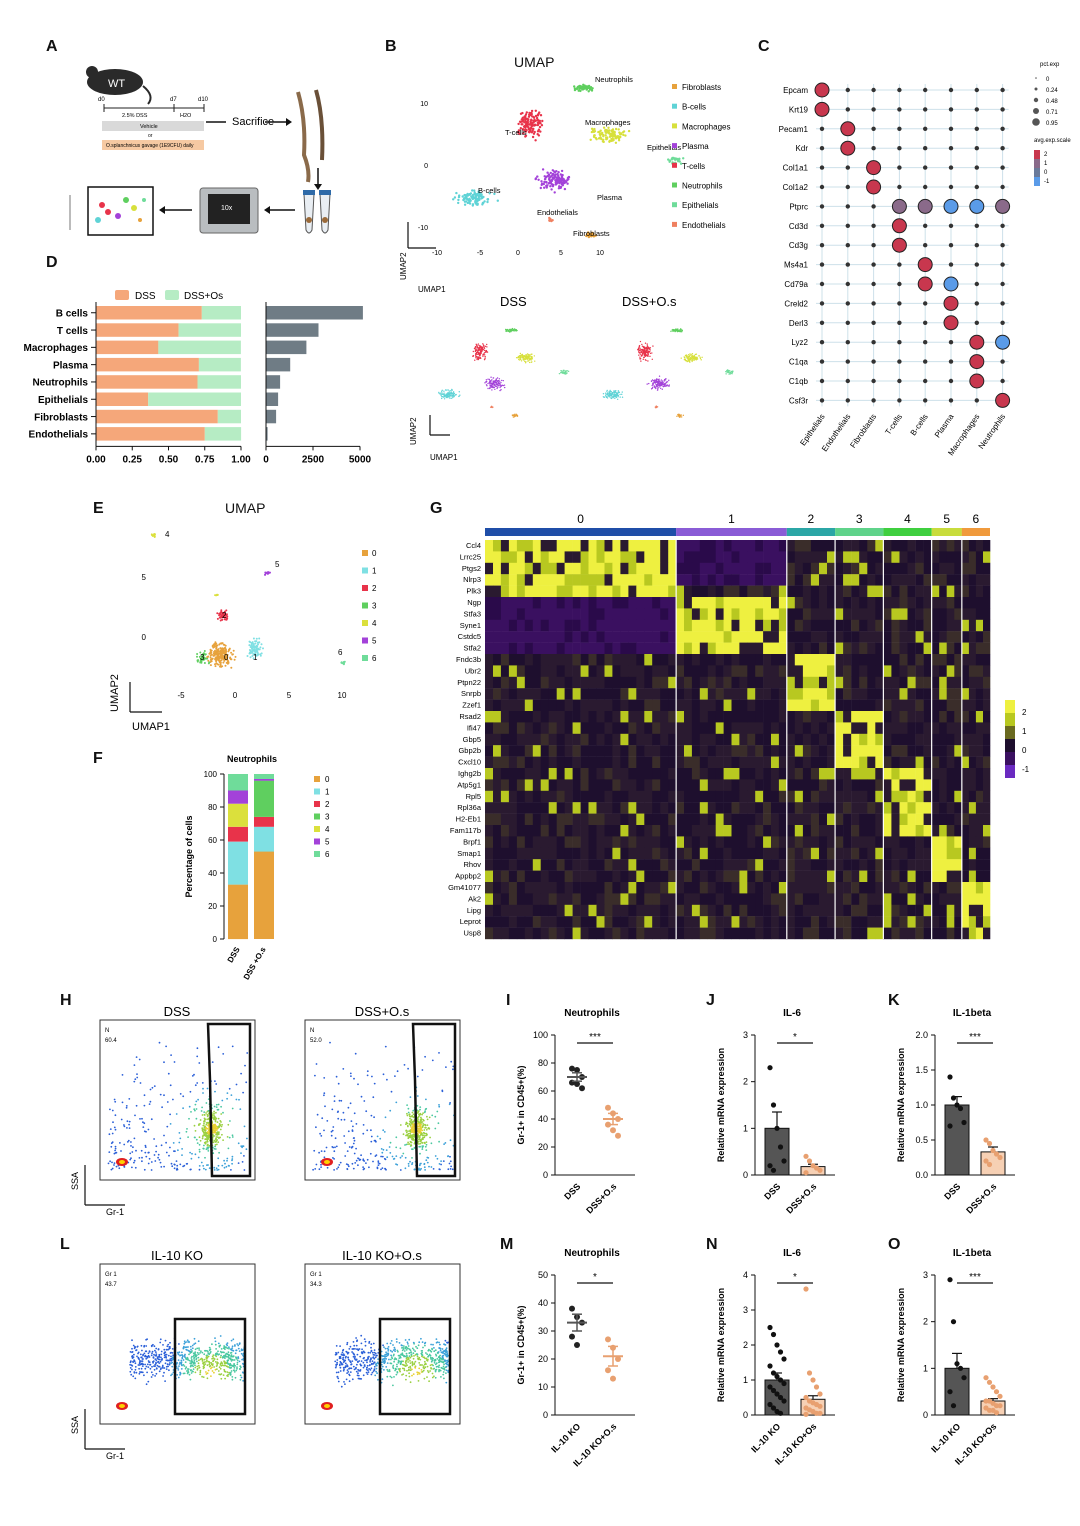  Describe the element at coordinates (471, 568) in the screenshot. I see `heatmap-gene-label: Ptgs2` at that location.